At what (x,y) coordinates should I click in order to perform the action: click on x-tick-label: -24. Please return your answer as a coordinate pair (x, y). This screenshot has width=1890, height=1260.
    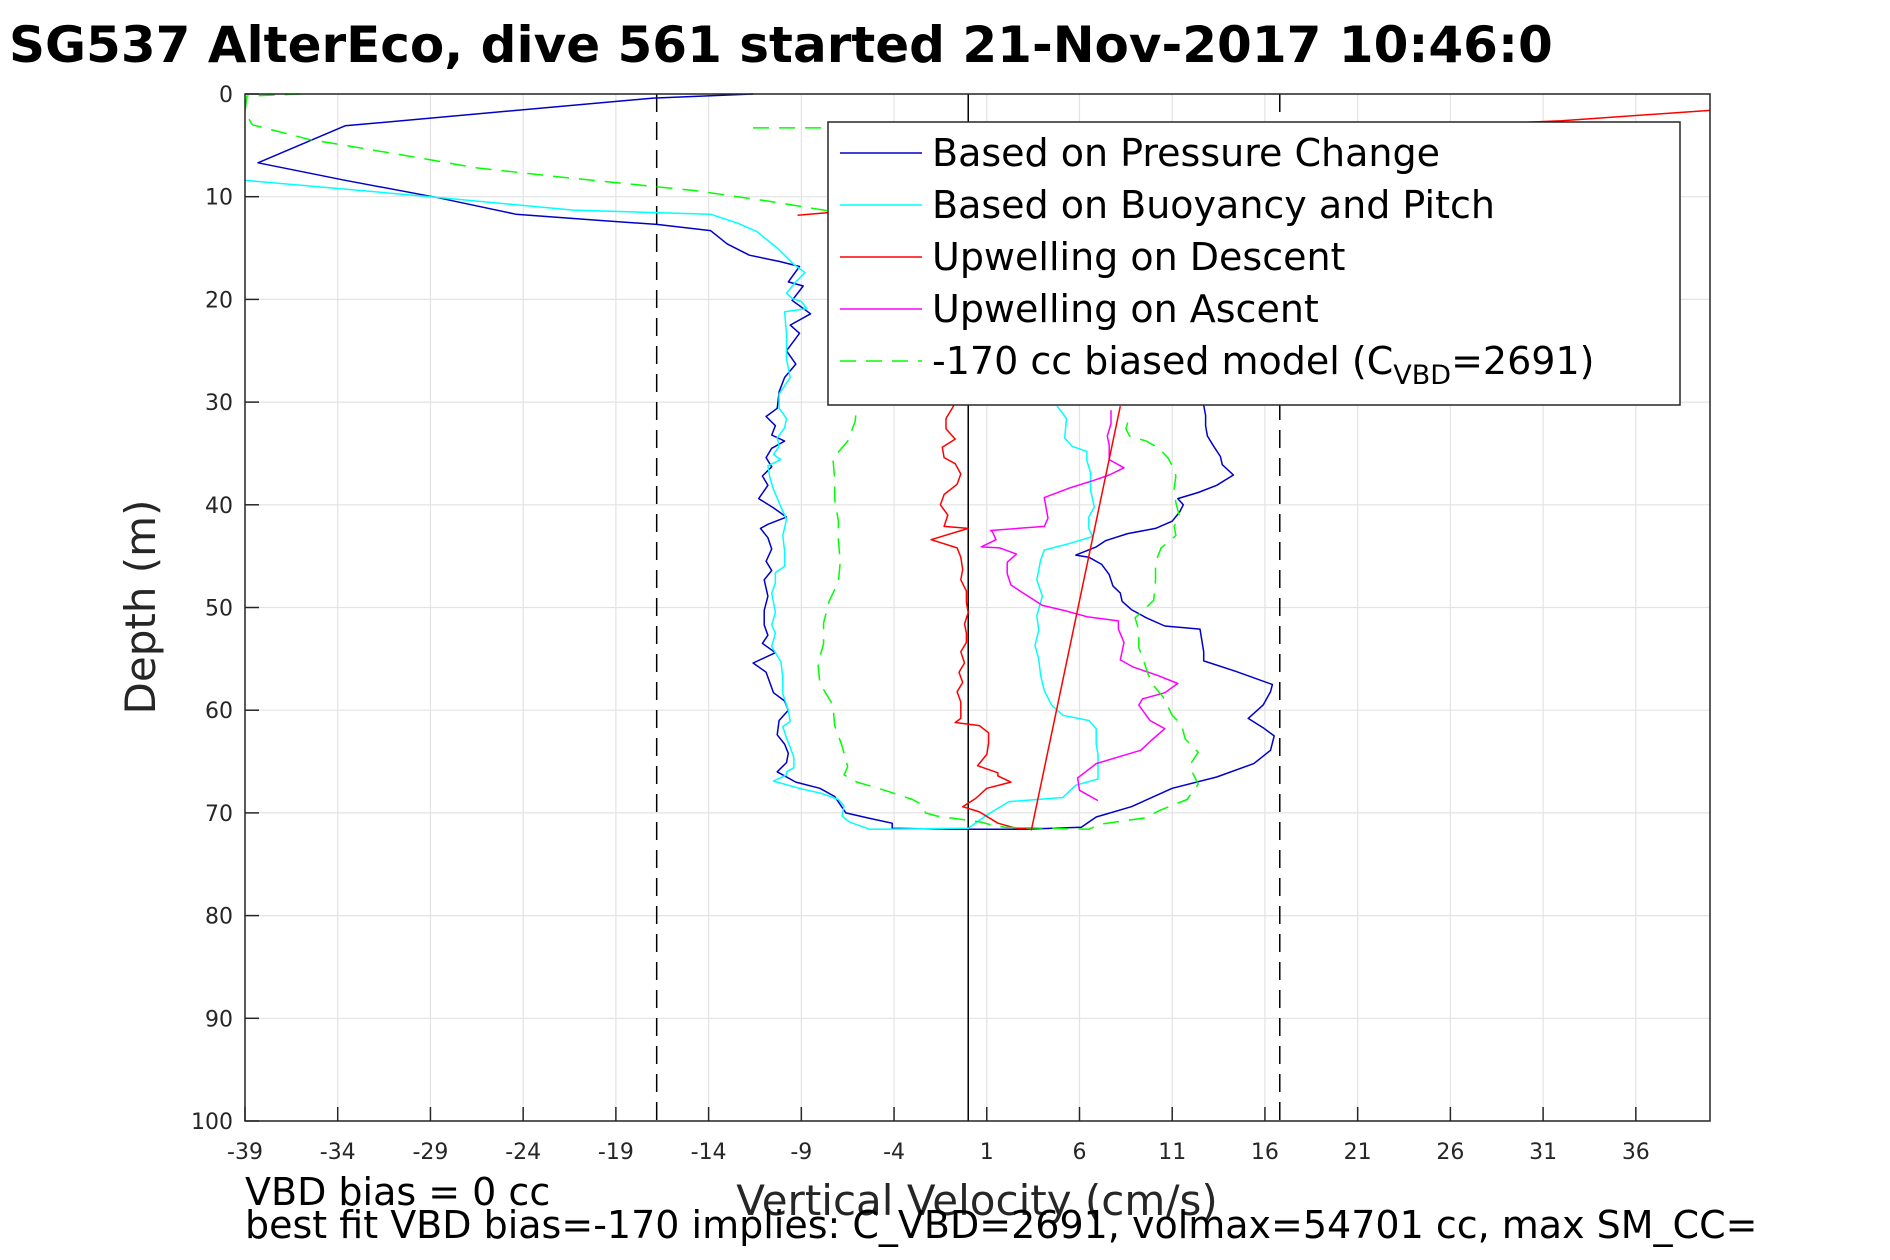
    Looking at the image, I should click on (523, 1152).